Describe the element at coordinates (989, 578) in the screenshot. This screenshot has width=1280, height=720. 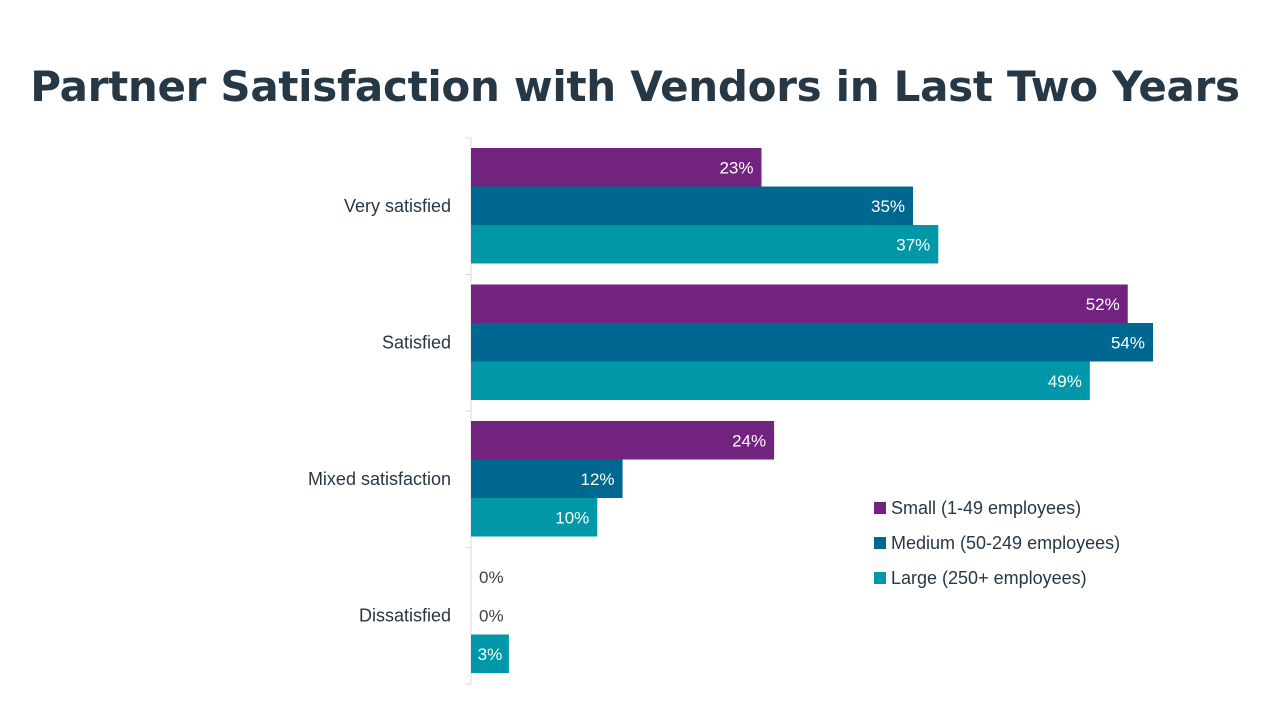
I see `legend-label-2: Large (250+ employees)` at that location.